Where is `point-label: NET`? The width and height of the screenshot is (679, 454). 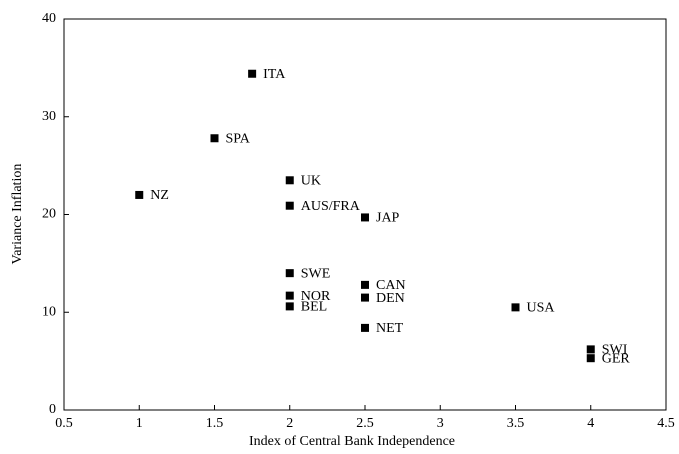
point-label: NET is located at coordinates (390, 328).